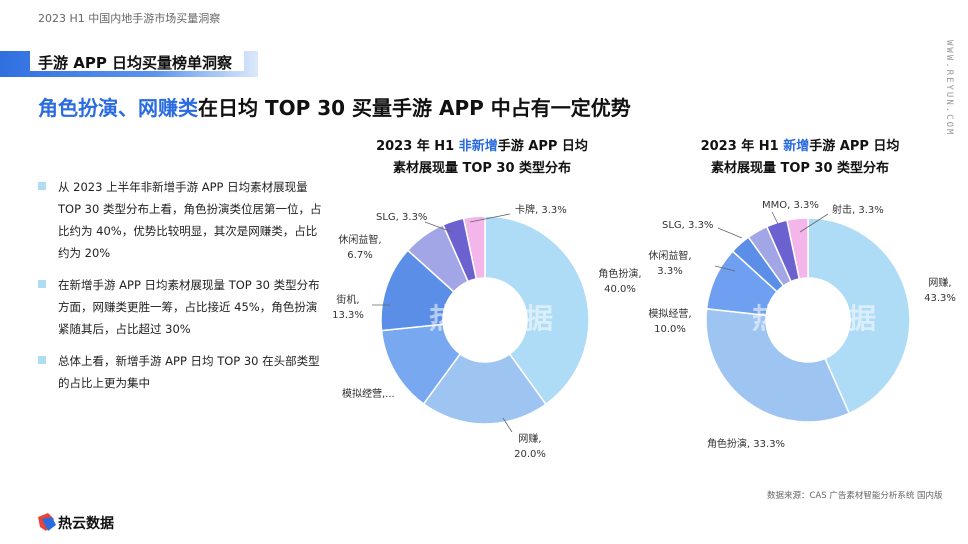 Image resolution: width=968 pixels, height=544 pixels. Describe the element at coordinates (669, 271) in the screenshot. I see `slice-value-label: 3.3%` at that location.